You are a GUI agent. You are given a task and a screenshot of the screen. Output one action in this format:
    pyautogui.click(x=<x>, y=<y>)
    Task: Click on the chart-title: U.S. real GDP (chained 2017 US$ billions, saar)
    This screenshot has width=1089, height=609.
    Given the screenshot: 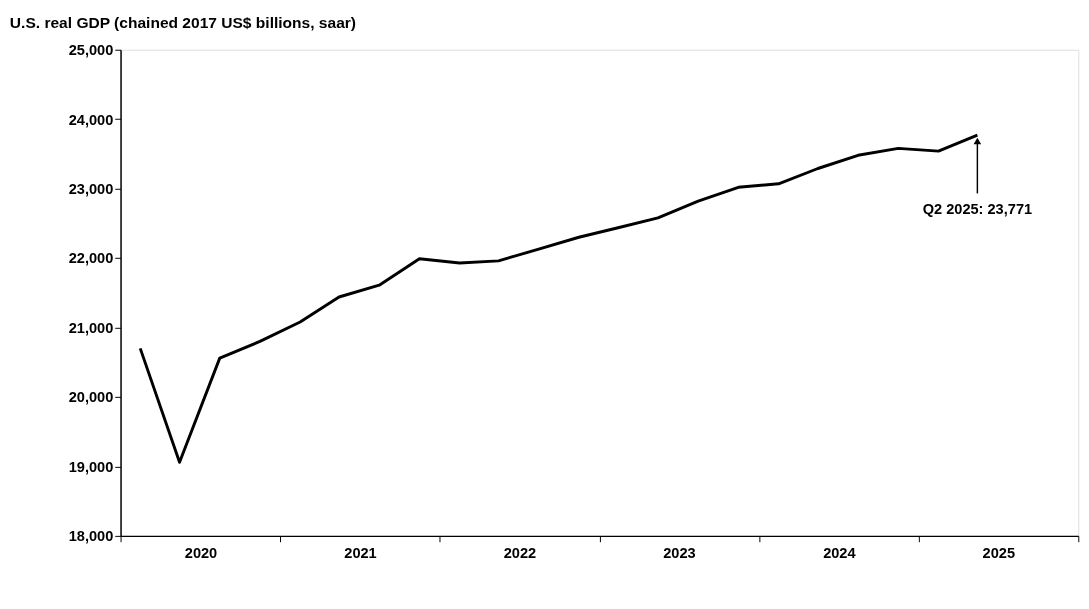 What is the action you would take?
    pyautogui.click(x=183, y=23)
    